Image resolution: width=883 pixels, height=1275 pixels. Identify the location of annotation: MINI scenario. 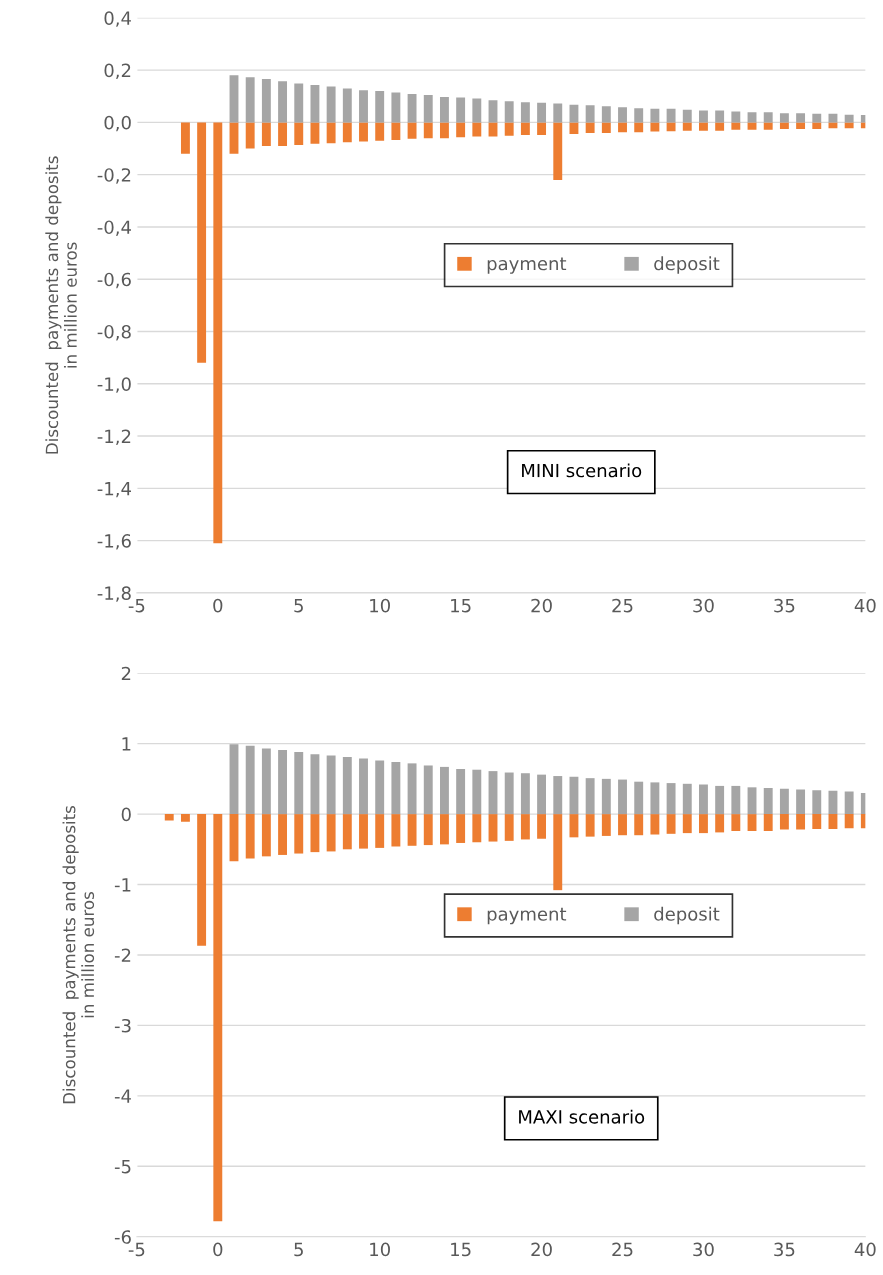
(582, 470).